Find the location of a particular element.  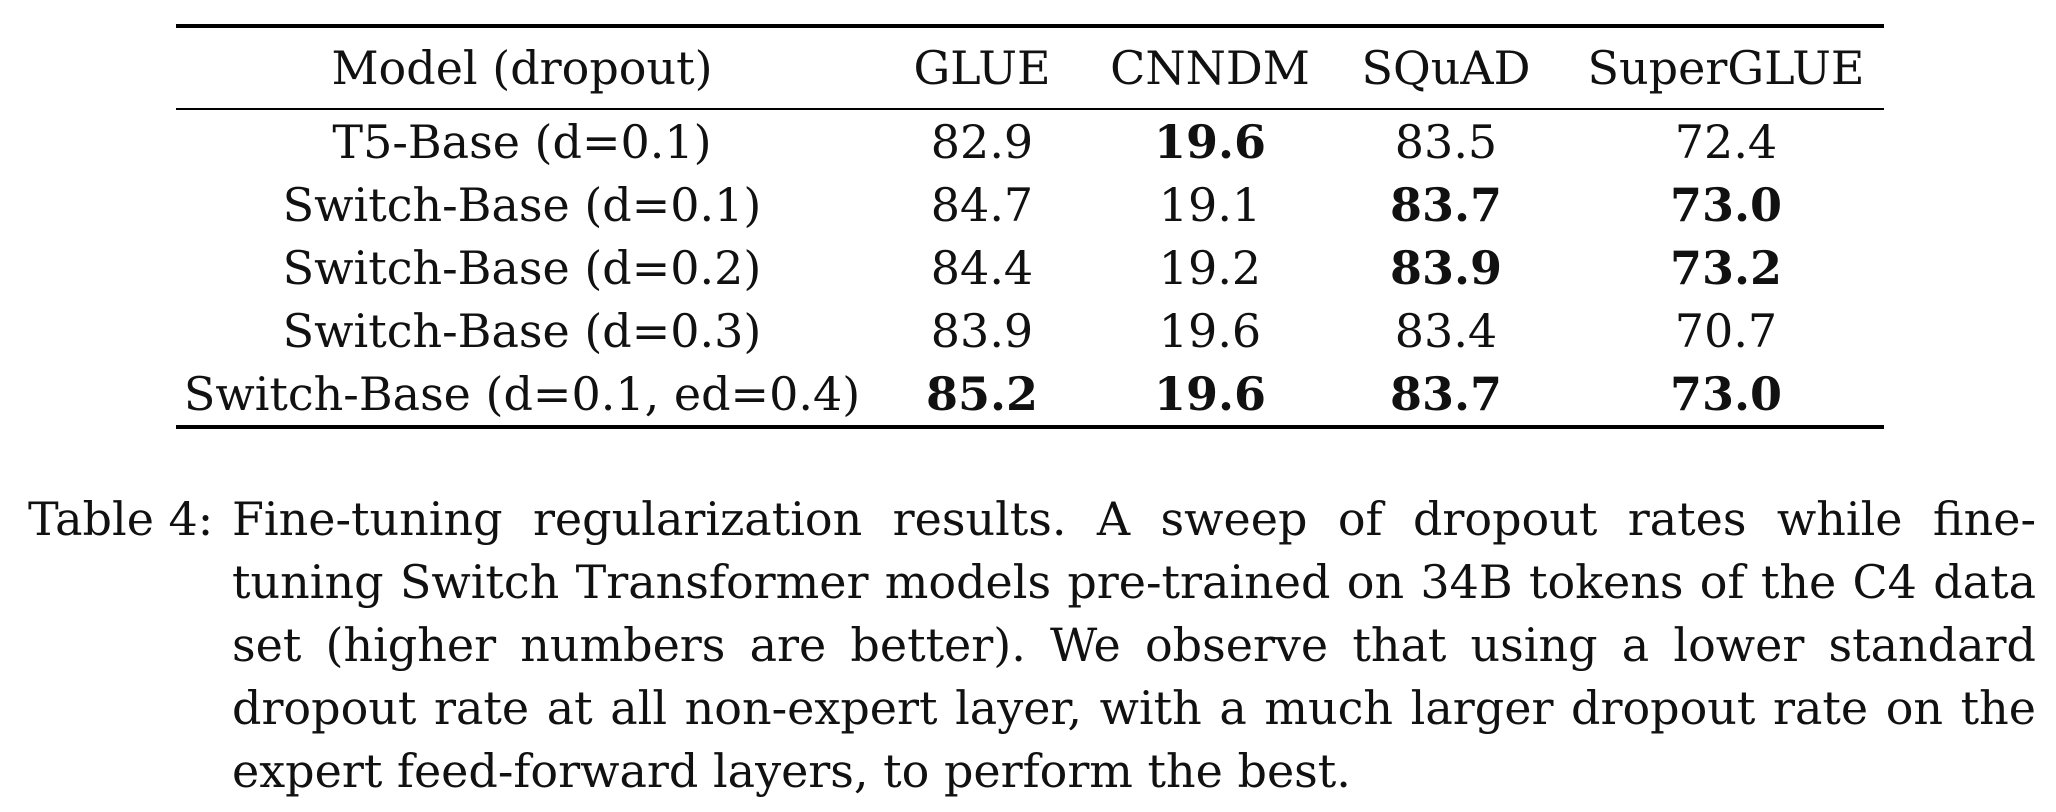

cell-model: T5-Base (d=0.1) is located at coordinates (522, 141).